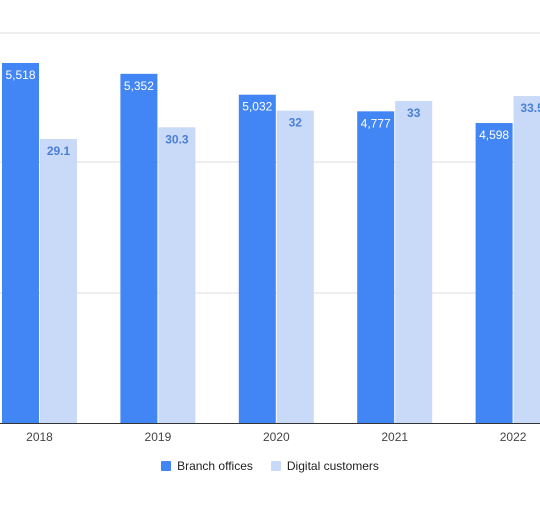  I want to click on x-tick-label: 2020, so click(276, 437).